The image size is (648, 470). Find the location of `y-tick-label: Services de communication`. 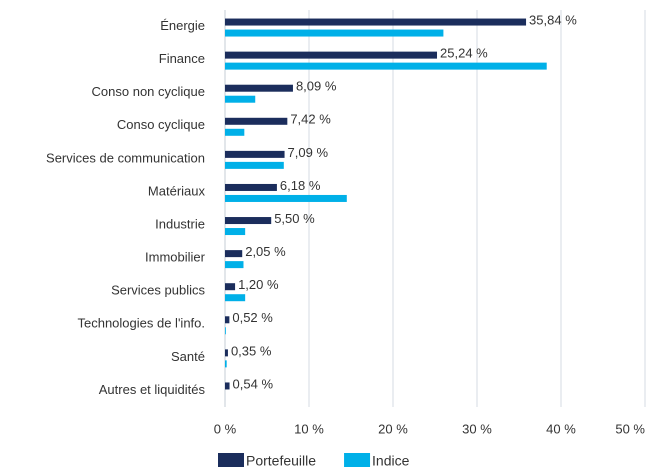

y-tick-label: Services de communication is located at coordinates (125, 157).